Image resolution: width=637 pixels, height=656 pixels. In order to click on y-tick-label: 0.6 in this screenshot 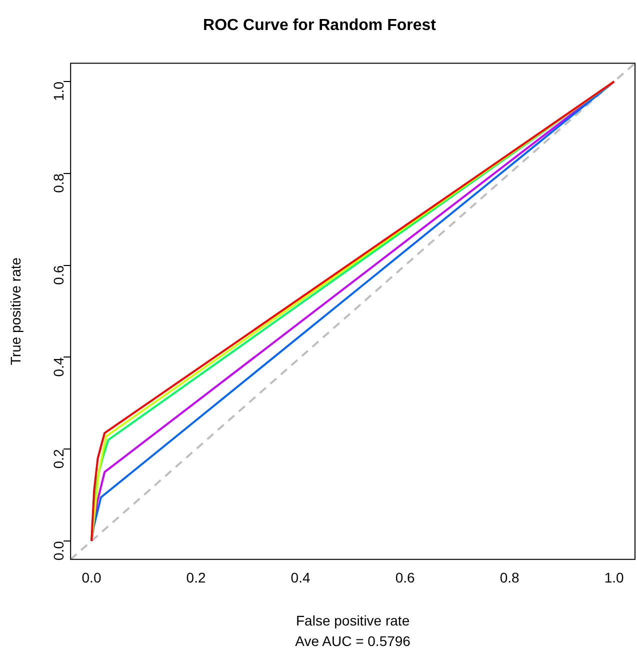, I will do `click(58, 275)`.